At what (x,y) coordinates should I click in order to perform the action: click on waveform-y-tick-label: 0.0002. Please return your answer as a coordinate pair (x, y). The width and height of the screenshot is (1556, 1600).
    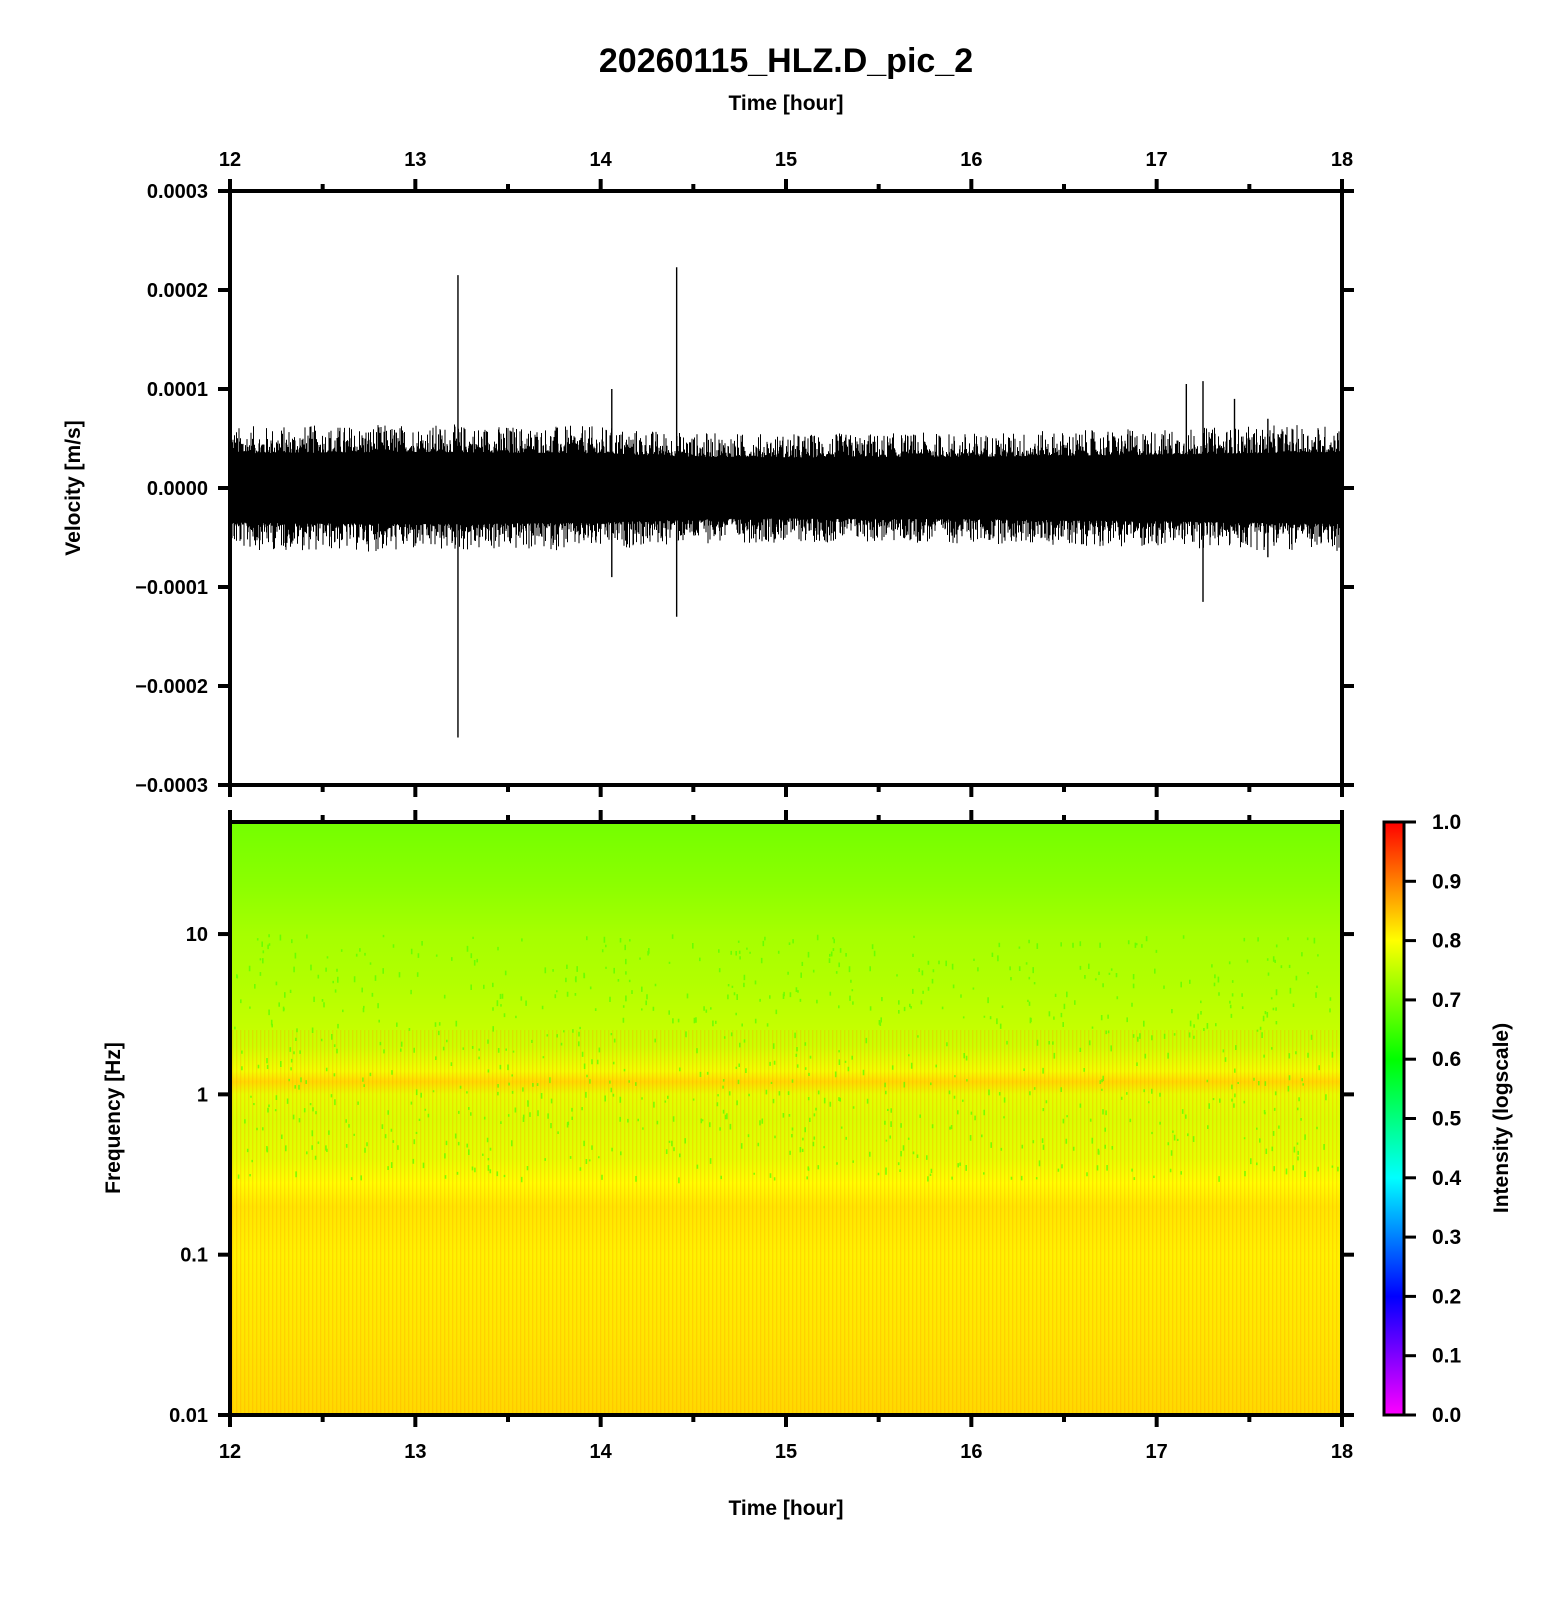
    Looking at the image, I should click on (177, 291).